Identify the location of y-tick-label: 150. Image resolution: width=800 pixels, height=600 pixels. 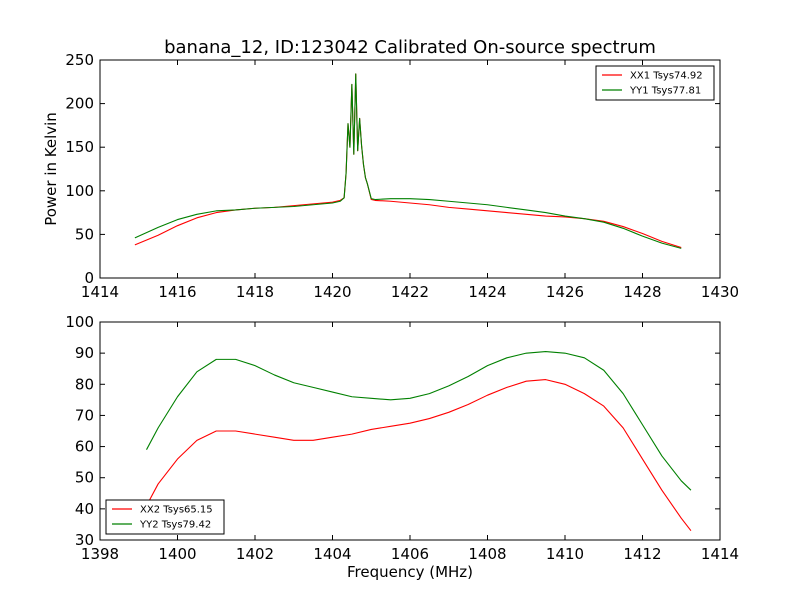
(79, 147).